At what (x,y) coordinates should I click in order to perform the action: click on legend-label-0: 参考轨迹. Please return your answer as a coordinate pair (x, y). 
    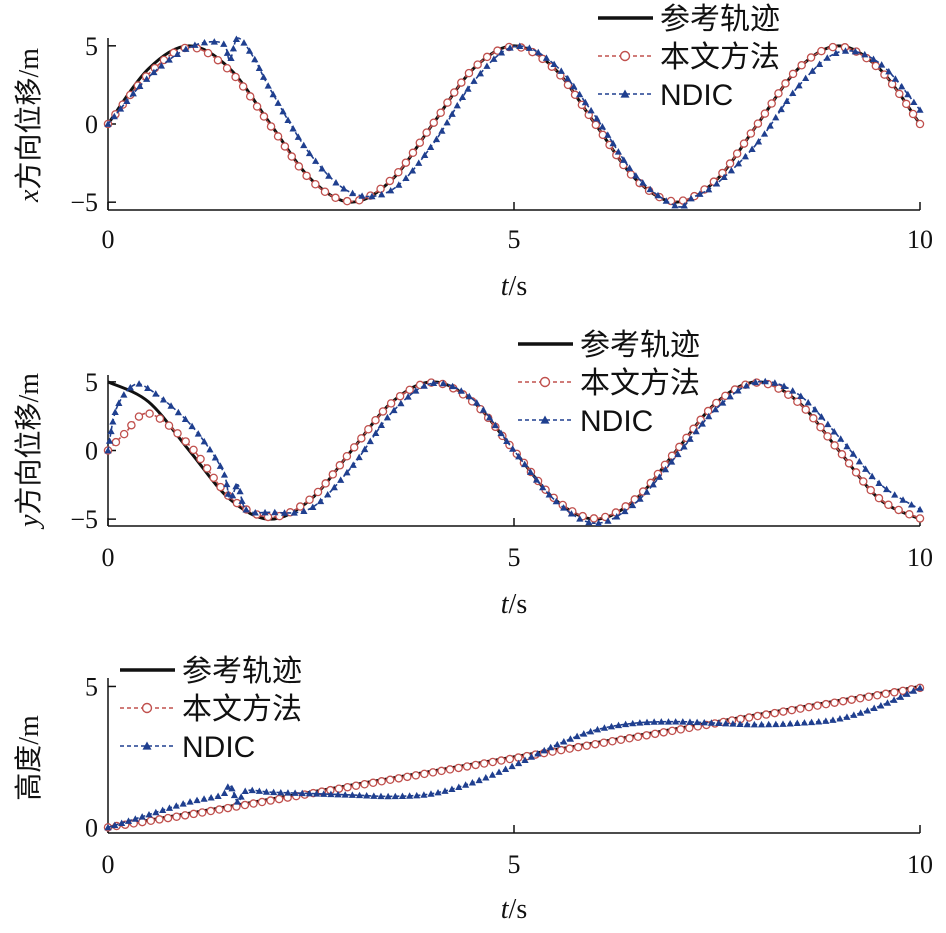
    Looking at the image, I should click on (720, 19).